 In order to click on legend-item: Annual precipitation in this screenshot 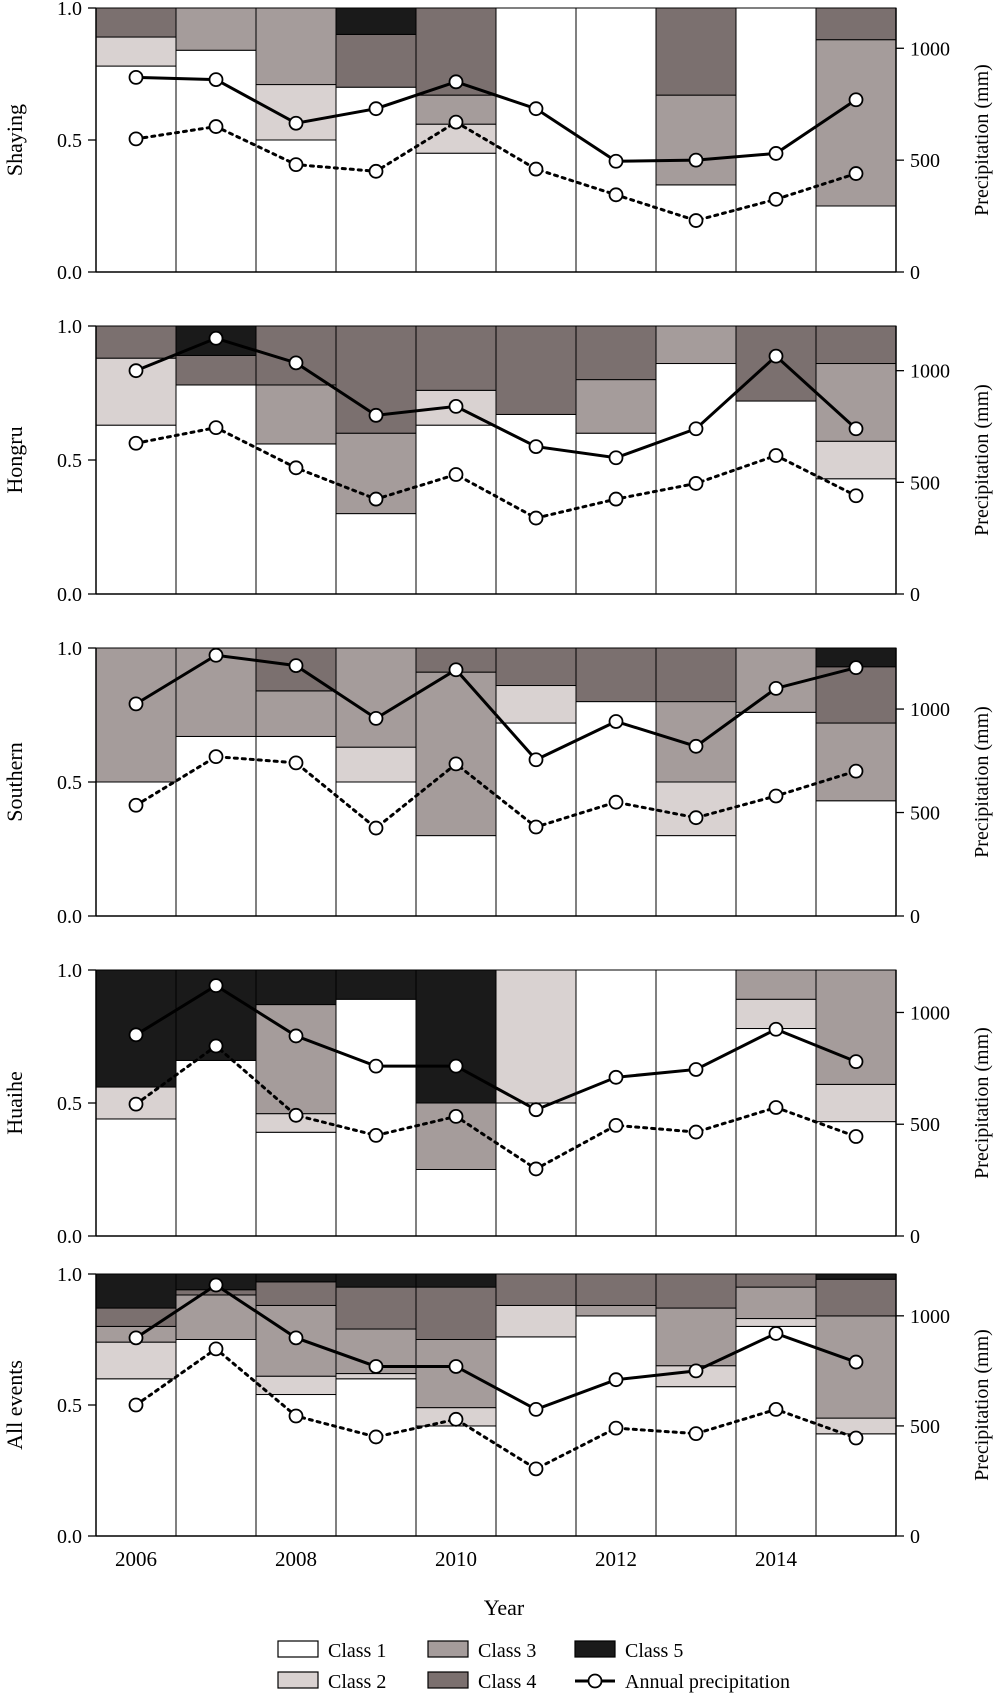, I will do `click(682, 1682)`.